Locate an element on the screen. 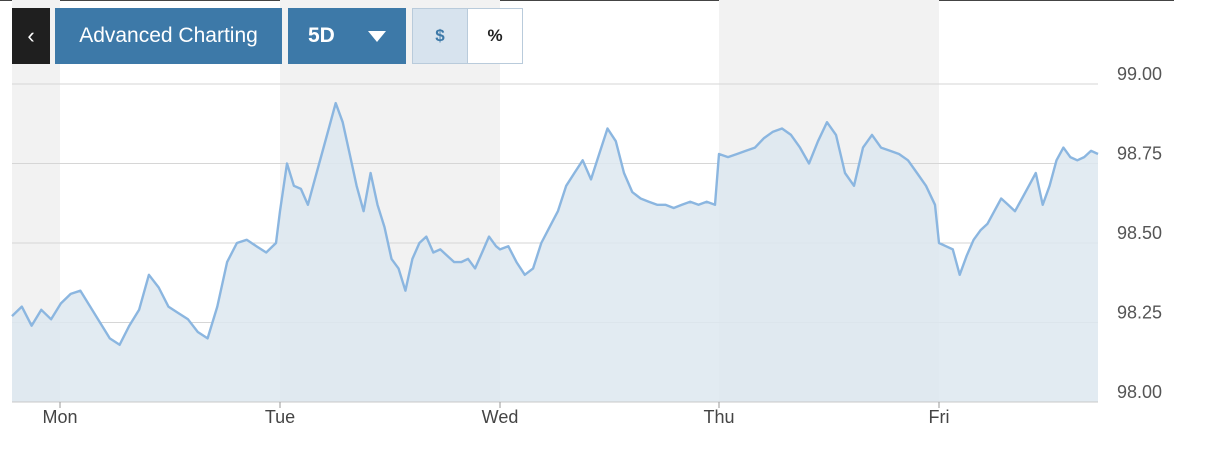  percent-toggle: % is located at coordinates (494, 36).